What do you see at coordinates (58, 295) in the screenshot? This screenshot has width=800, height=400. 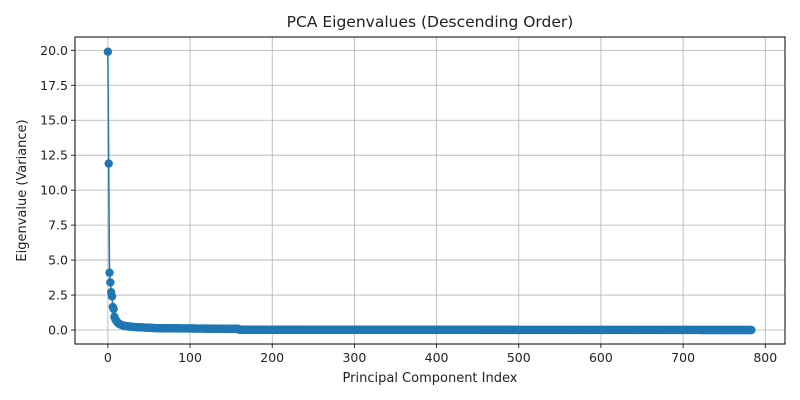 I see `y-tick-label: 2.5` at bounding box center [58, 295].